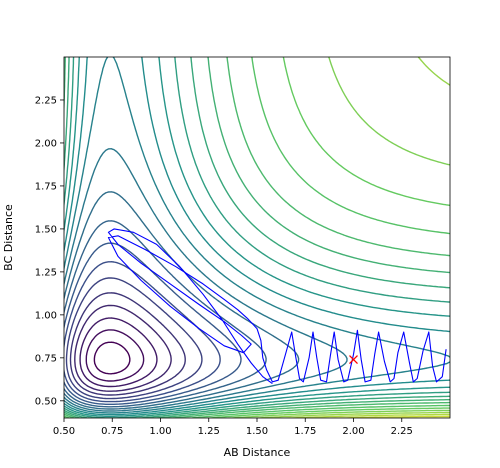 The image size is (500, 468). Describe the element at coordinates (112, 431) in the screenshot. I see `x-tick-label: 0.75` at that location.